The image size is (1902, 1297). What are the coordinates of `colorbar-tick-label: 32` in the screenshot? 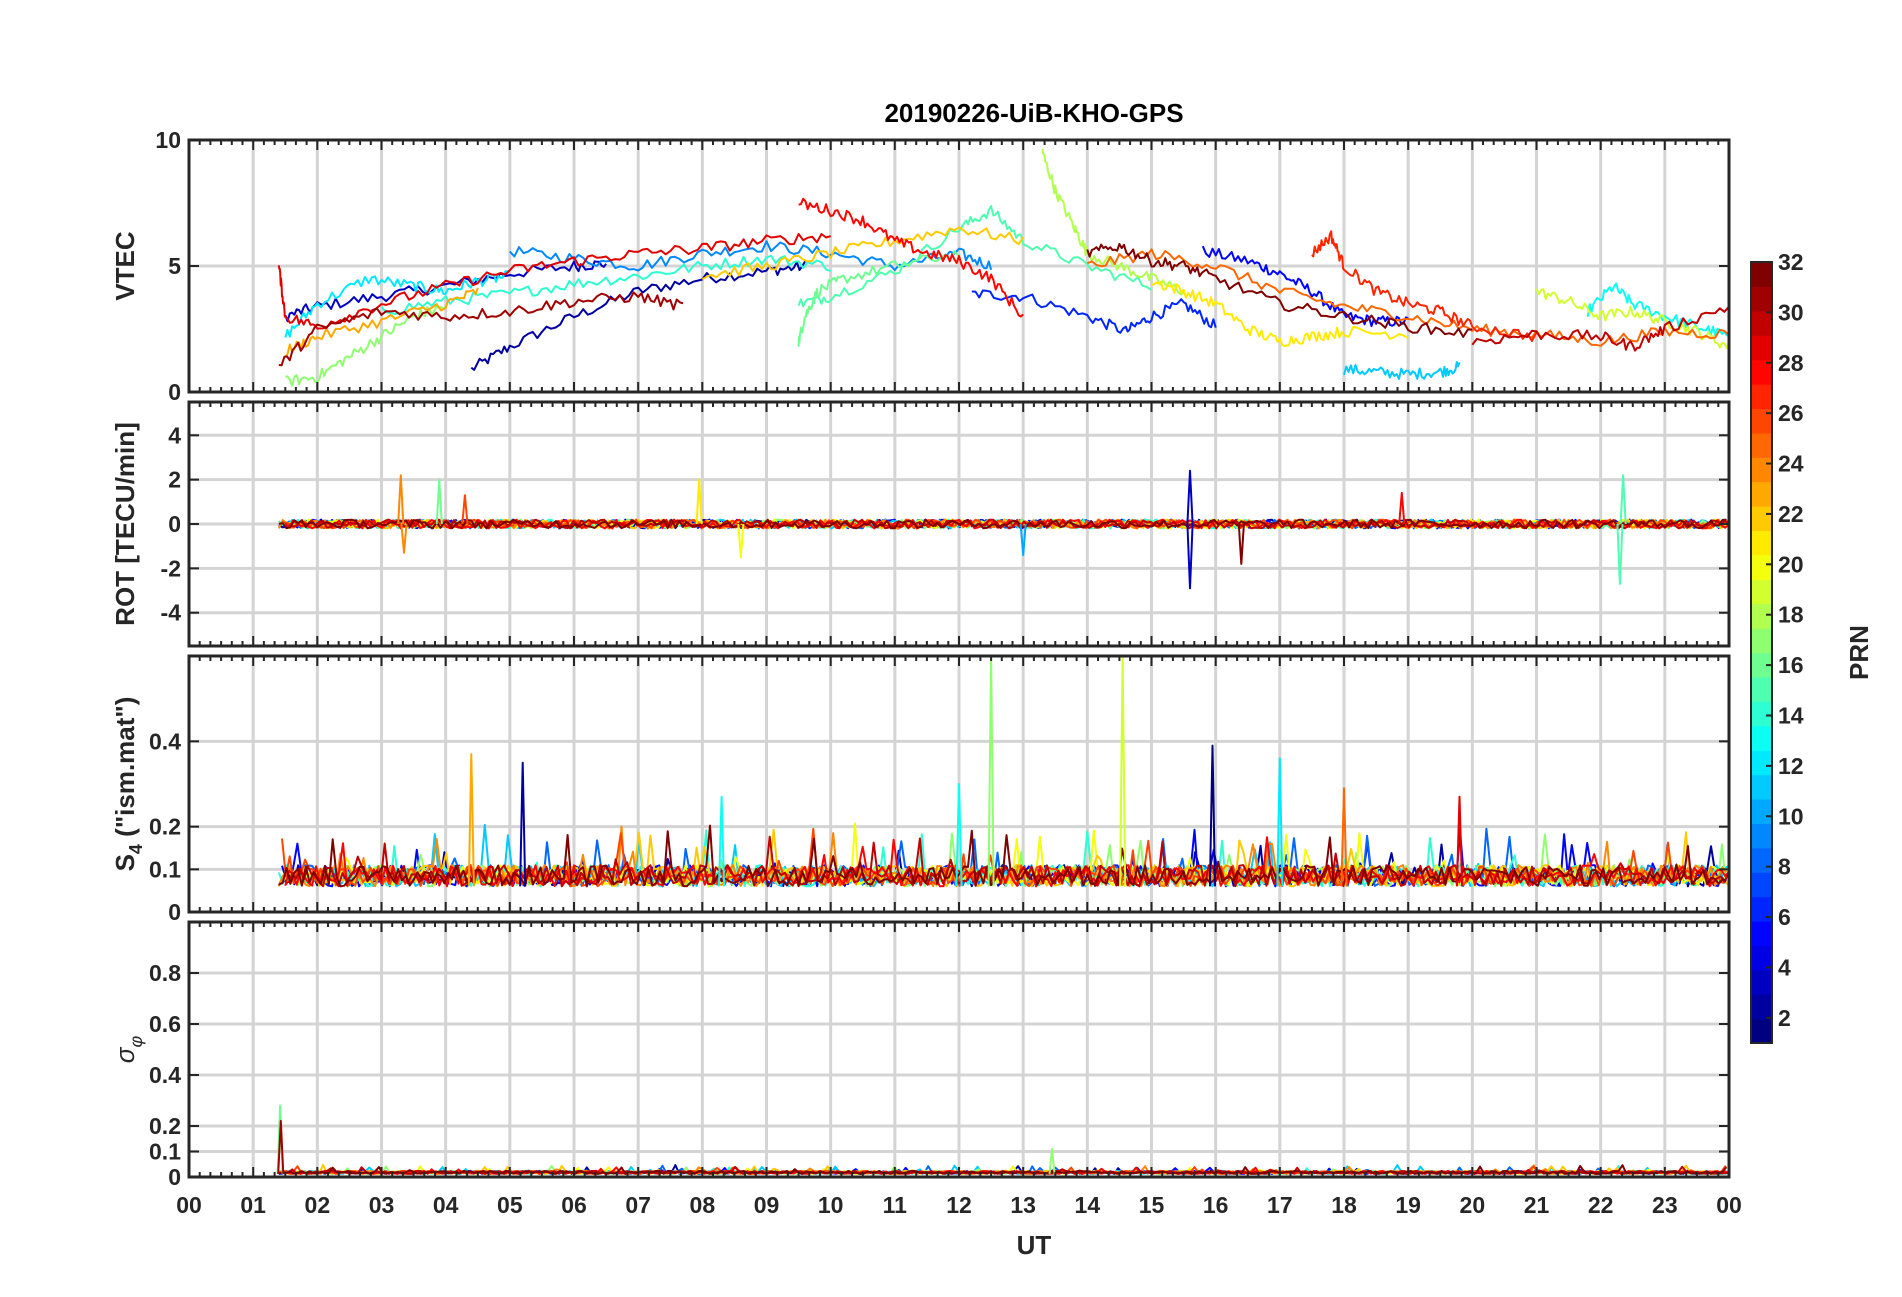 It's located at (1791, 262).